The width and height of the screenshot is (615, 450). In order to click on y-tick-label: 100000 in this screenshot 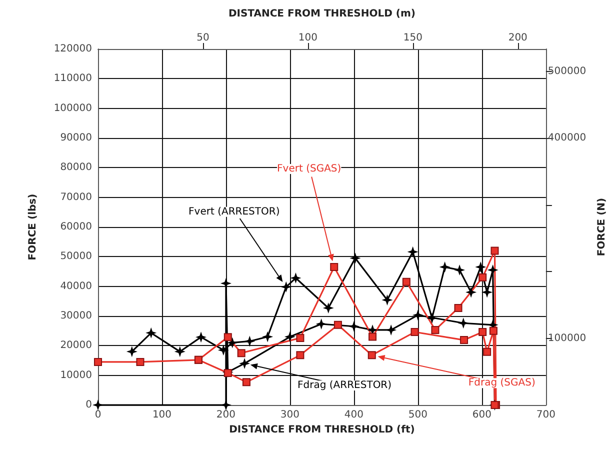, I will do `click(73, 108)`.